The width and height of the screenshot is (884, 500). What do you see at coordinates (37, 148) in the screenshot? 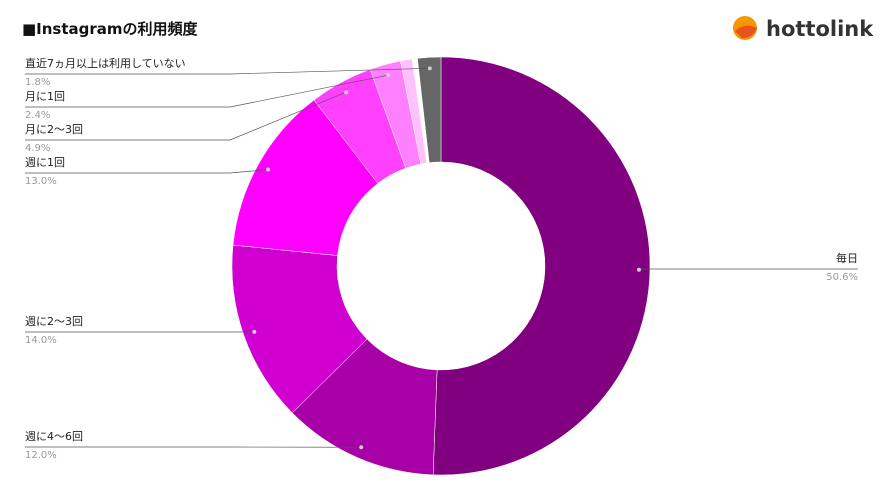
I see `value-label: 4.9%` at bounding box center [37, 148].